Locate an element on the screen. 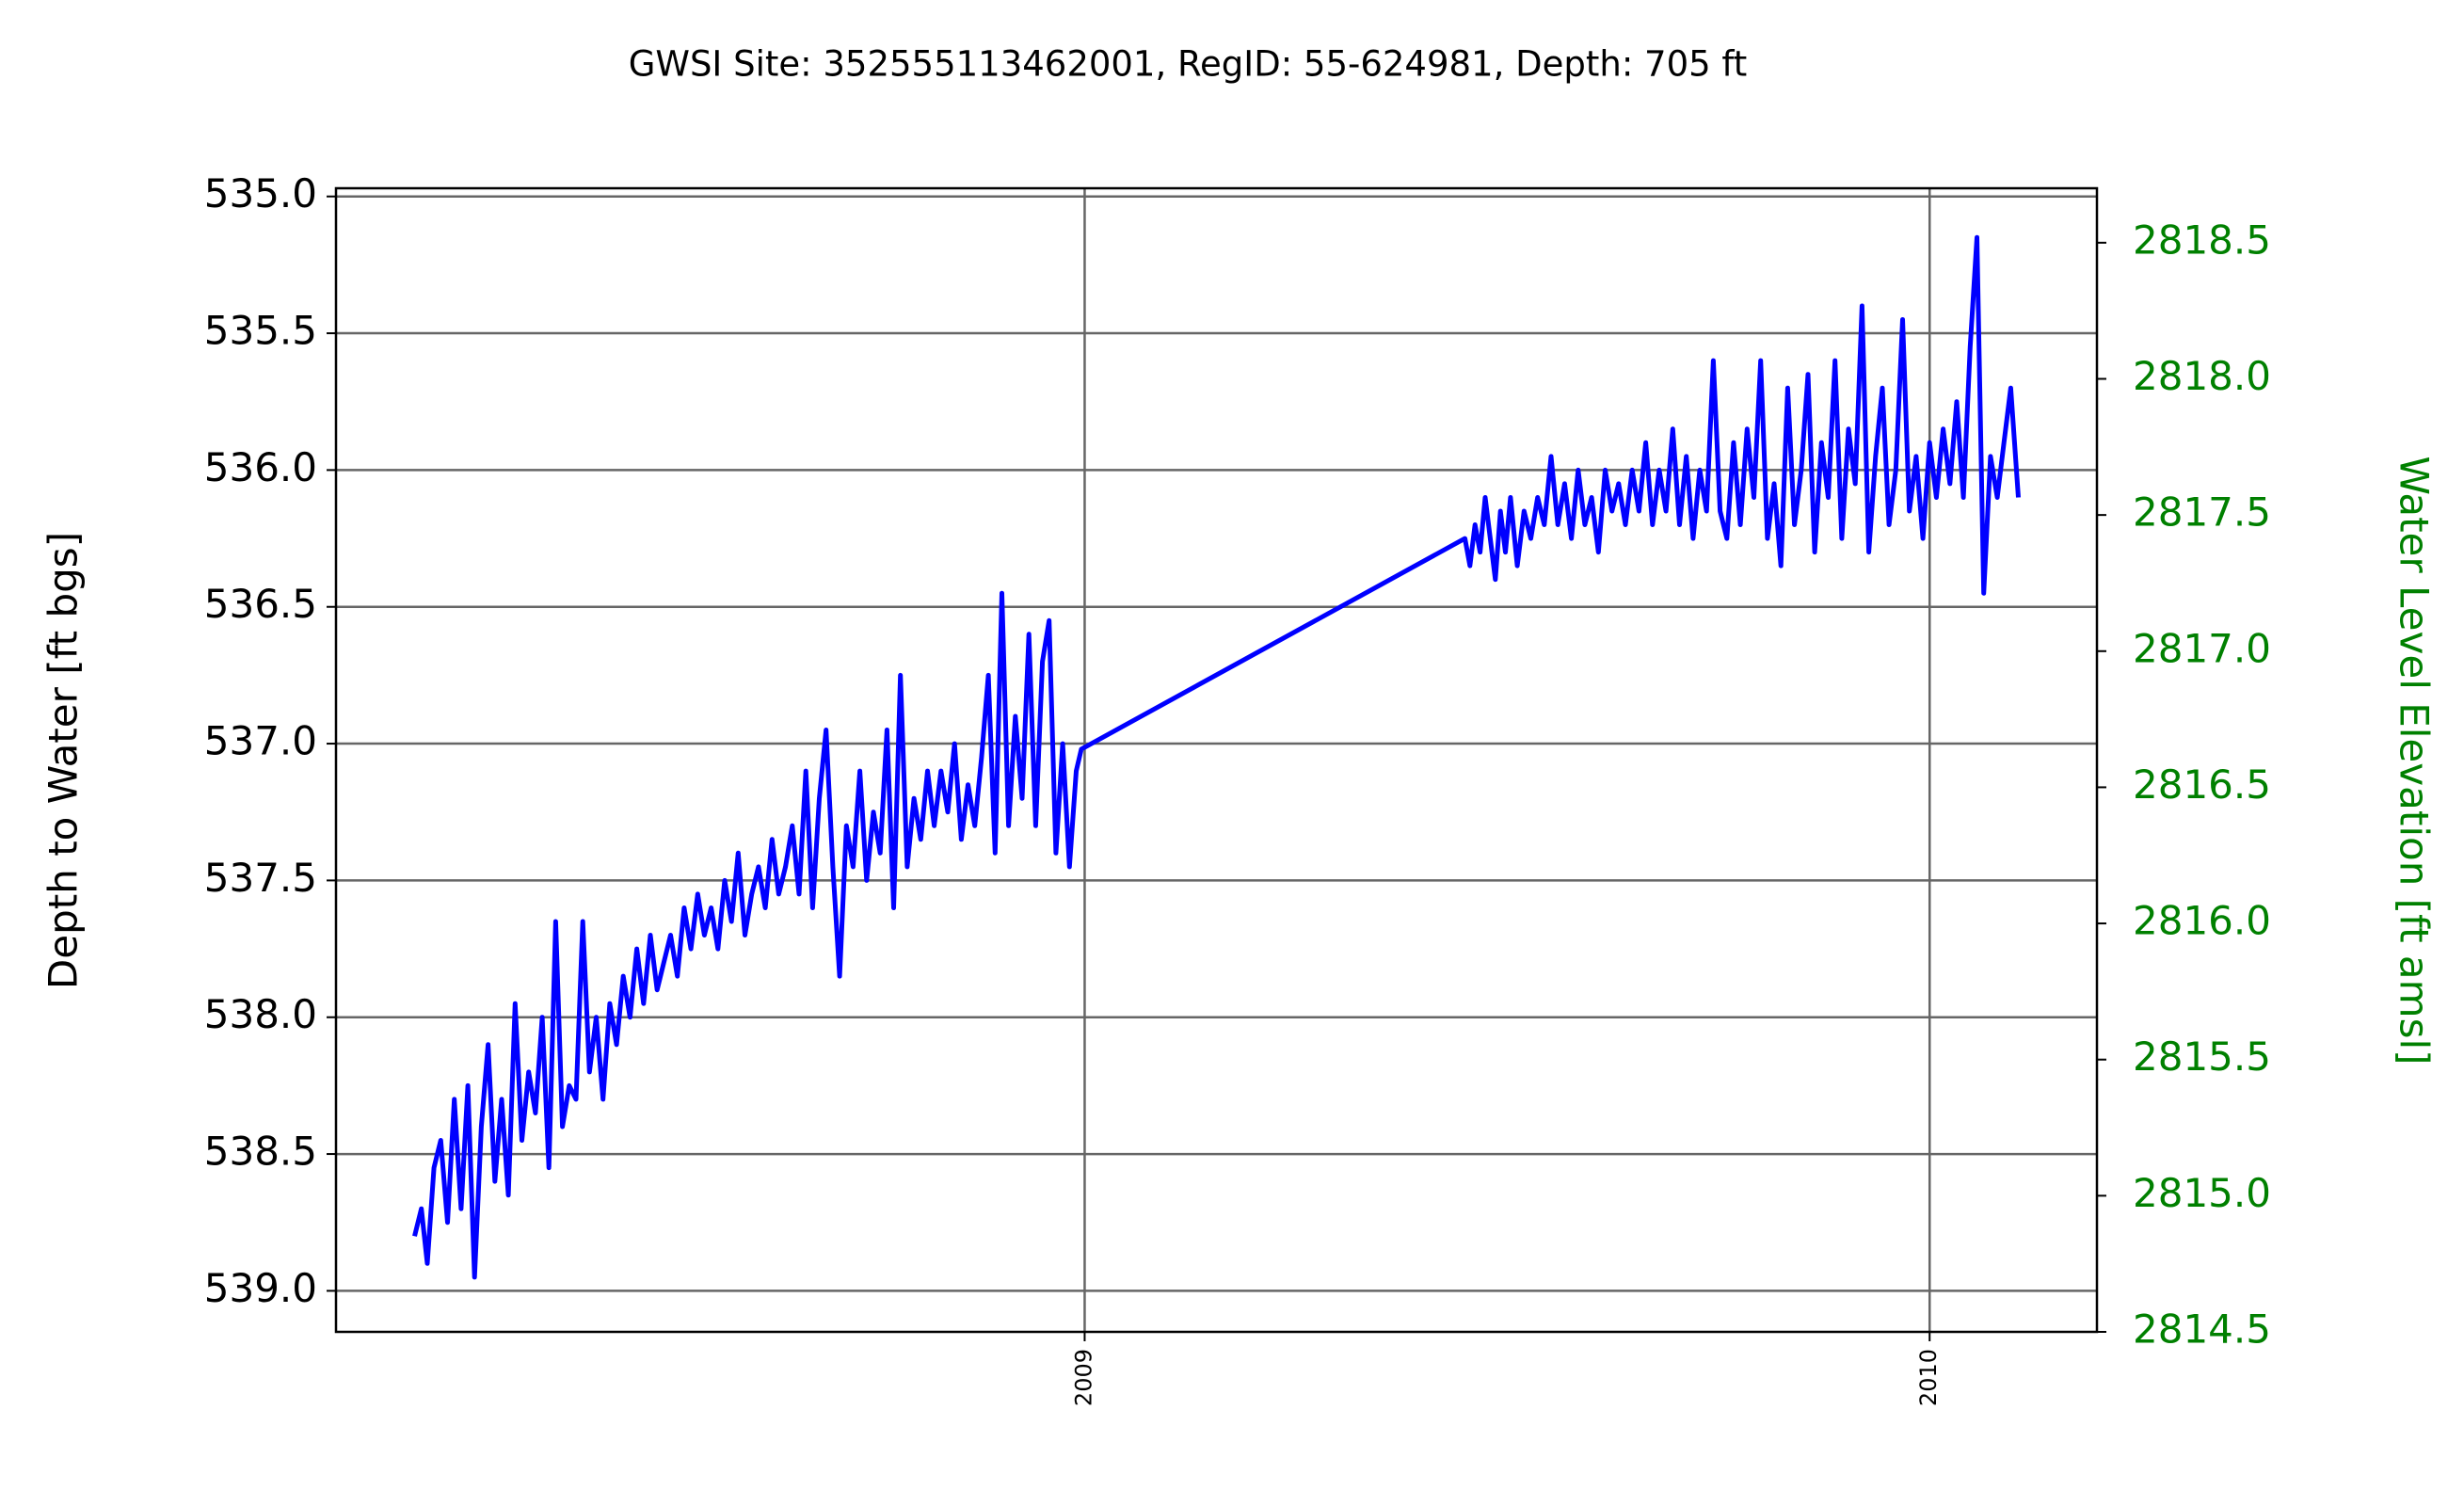 The width and height of the screenshot is (2464, 1506). y2-tick-label: 2816.5 is located at coordinates (2202, 784).